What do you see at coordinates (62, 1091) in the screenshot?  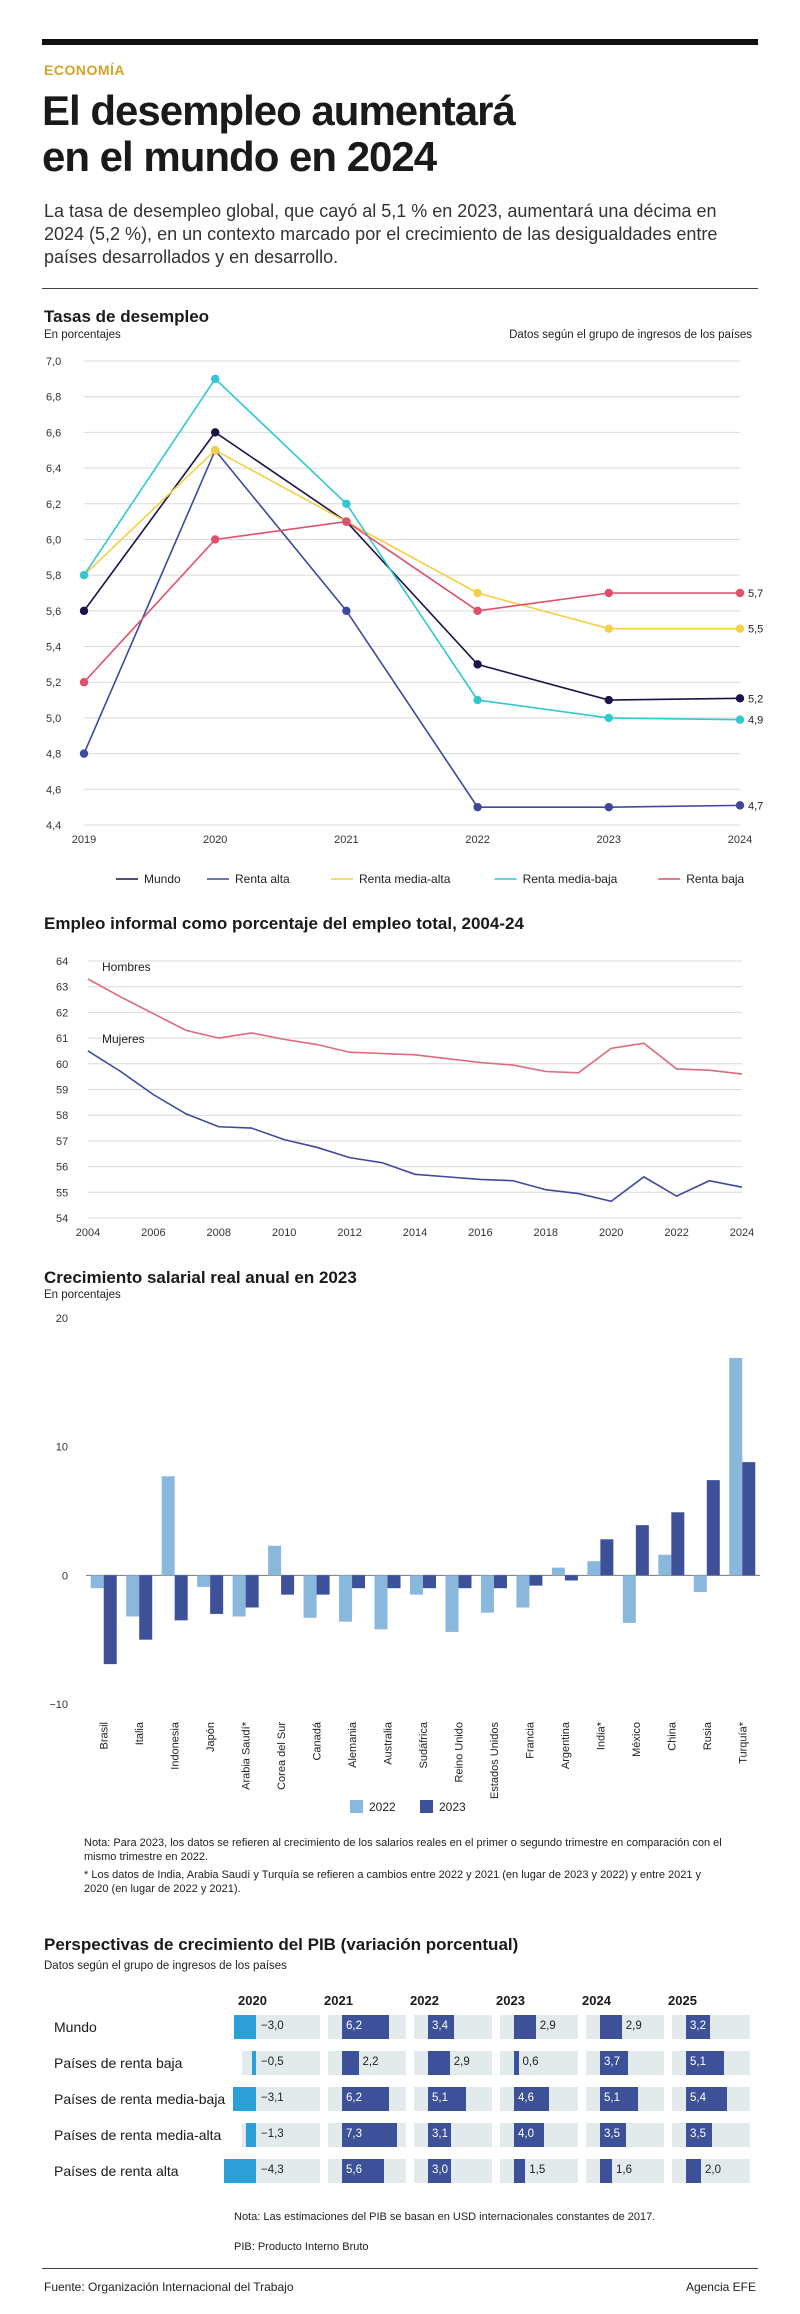 I see `y-tick-label: 59` at bounding box center [62, 1091].